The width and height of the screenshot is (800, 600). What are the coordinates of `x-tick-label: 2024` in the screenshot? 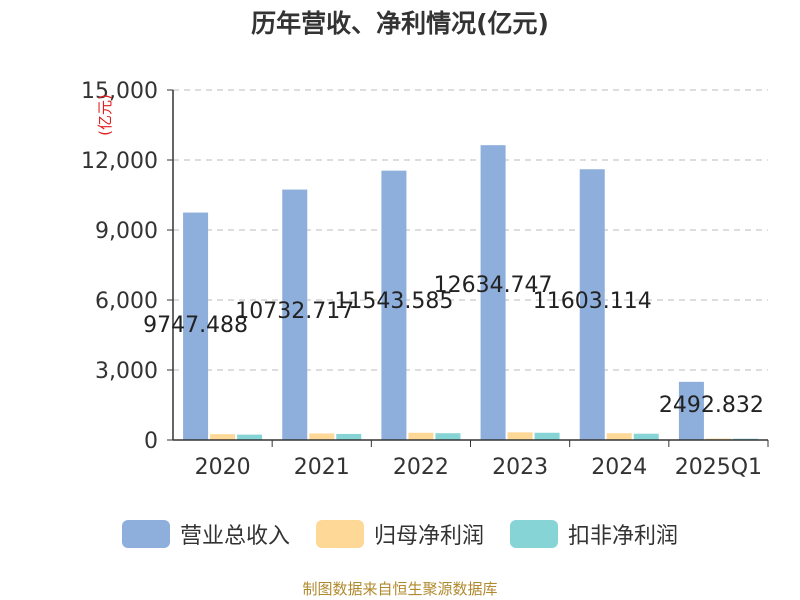 It's located at (619, 467).